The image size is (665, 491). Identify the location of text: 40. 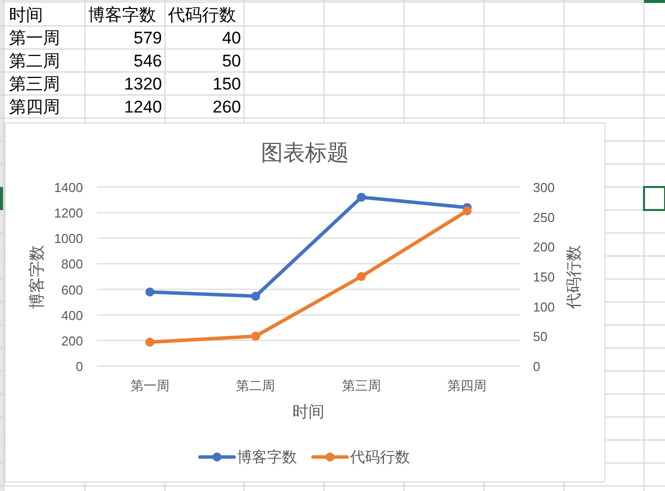
(231, 38).